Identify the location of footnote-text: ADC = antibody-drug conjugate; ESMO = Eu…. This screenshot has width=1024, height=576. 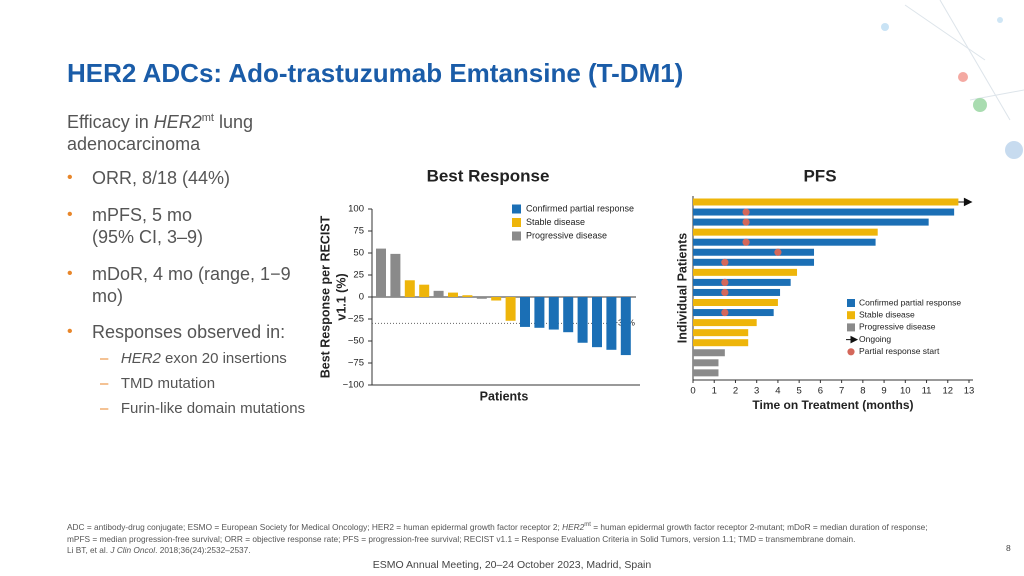
(315, 527).